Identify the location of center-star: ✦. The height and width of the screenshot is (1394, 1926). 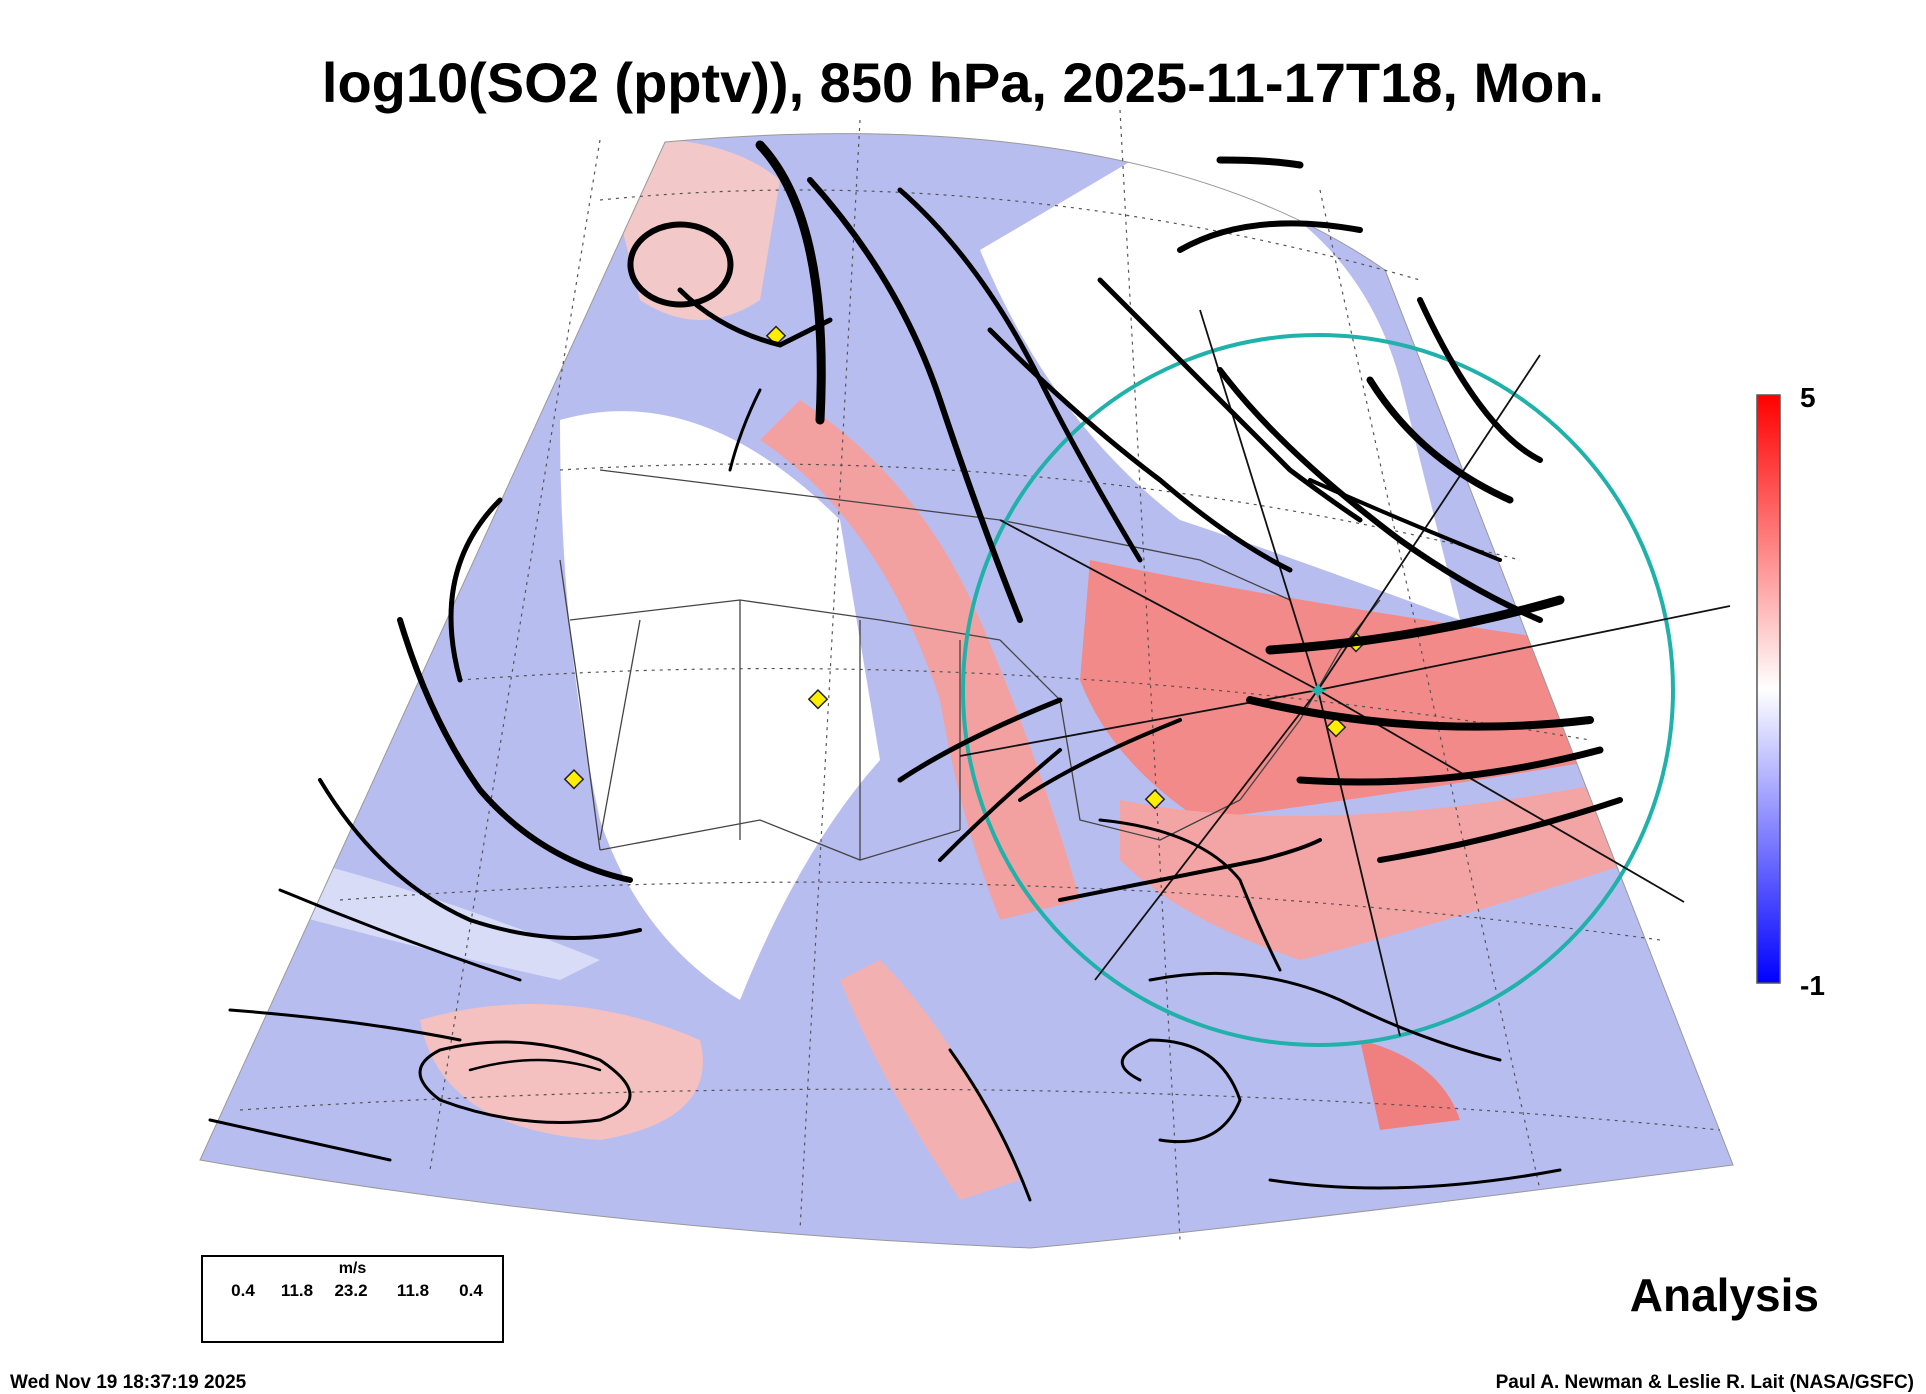
(1318, 692).